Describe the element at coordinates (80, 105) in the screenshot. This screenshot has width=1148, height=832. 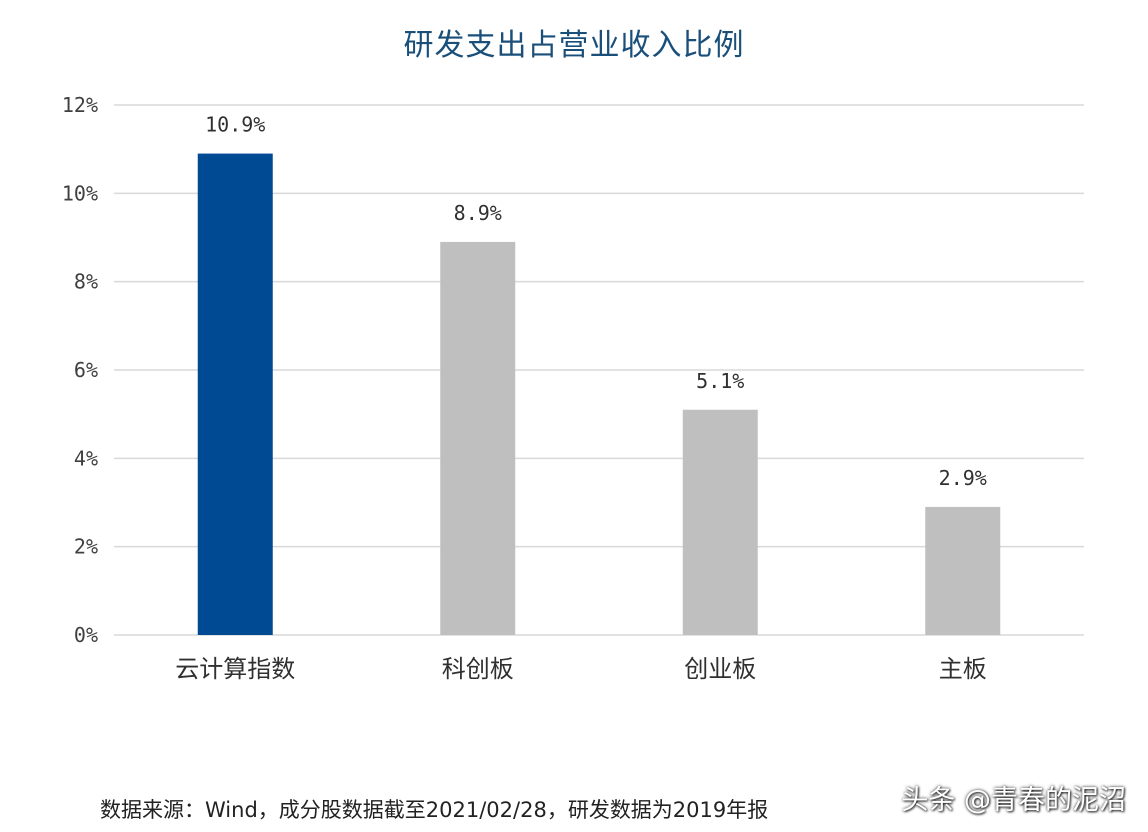
I see `y-tick-label: 12%` at that location.